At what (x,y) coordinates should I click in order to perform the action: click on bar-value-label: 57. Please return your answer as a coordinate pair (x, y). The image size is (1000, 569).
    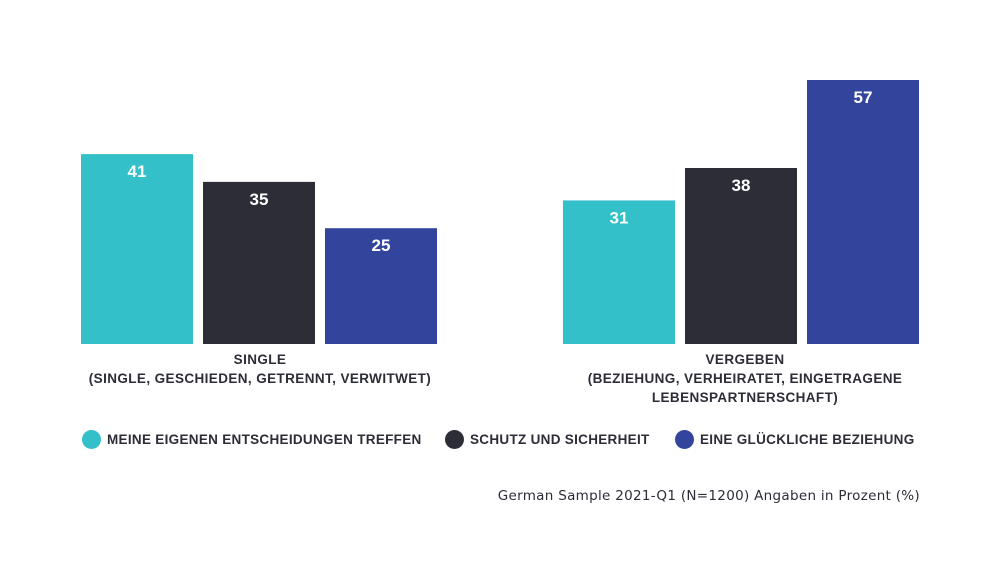
    Looking at the image, I should click on (863, 97).